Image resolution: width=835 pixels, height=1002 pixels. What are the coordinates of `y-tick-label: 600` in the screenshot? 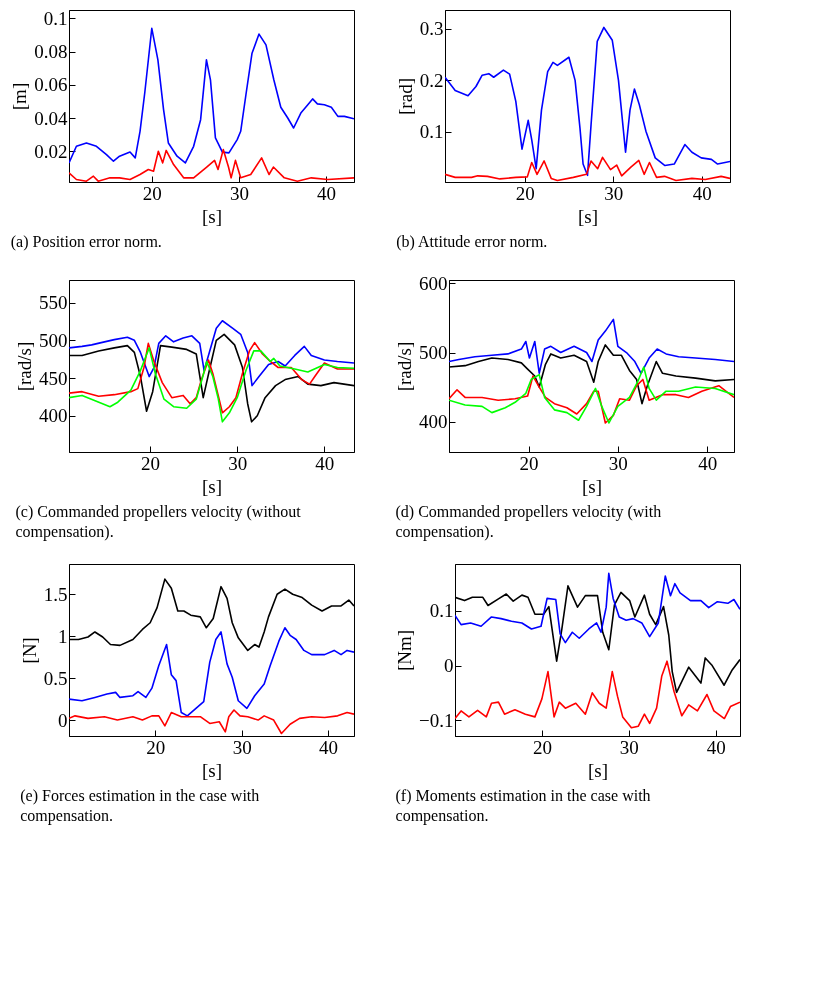 It's located at (433, 283).